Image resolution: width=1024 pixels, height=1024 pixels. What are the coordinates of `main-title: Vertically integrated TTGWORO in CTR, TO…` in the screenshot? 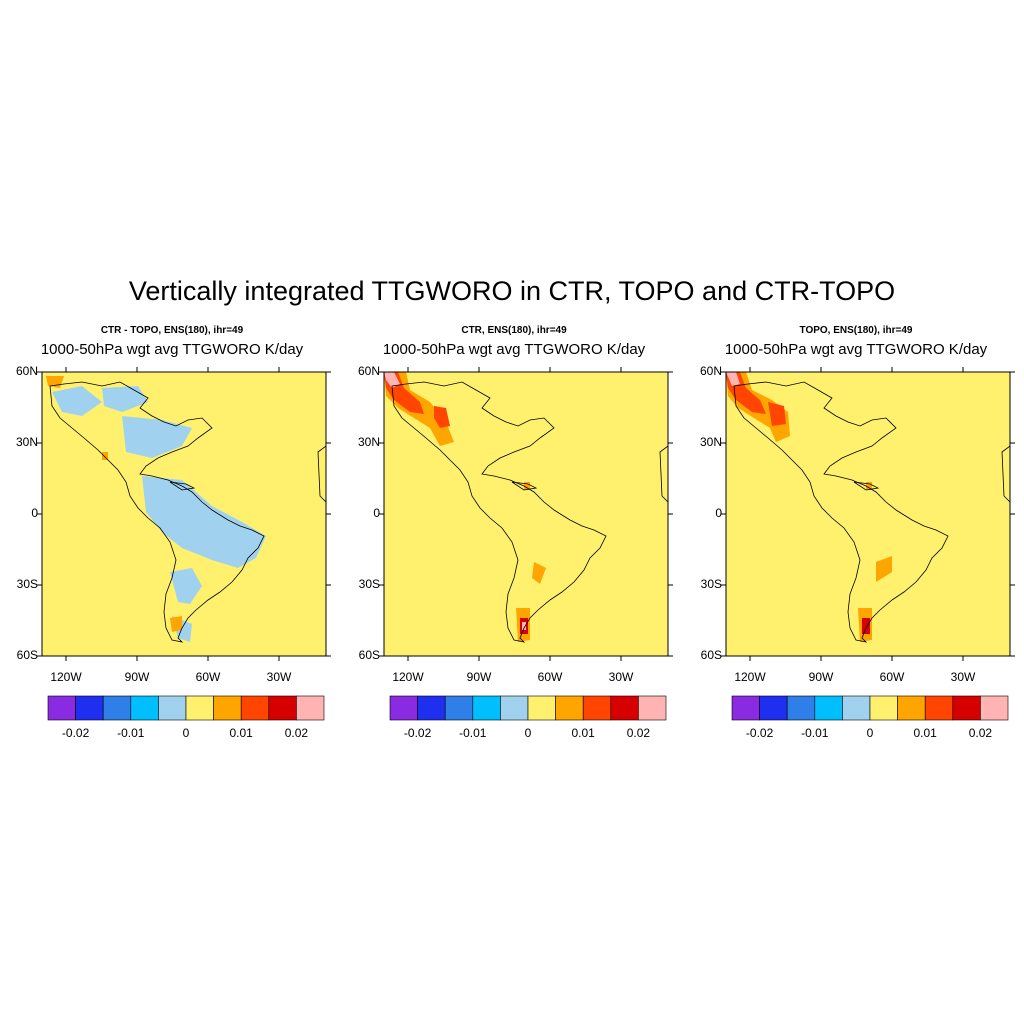 It's located at (512, 291).